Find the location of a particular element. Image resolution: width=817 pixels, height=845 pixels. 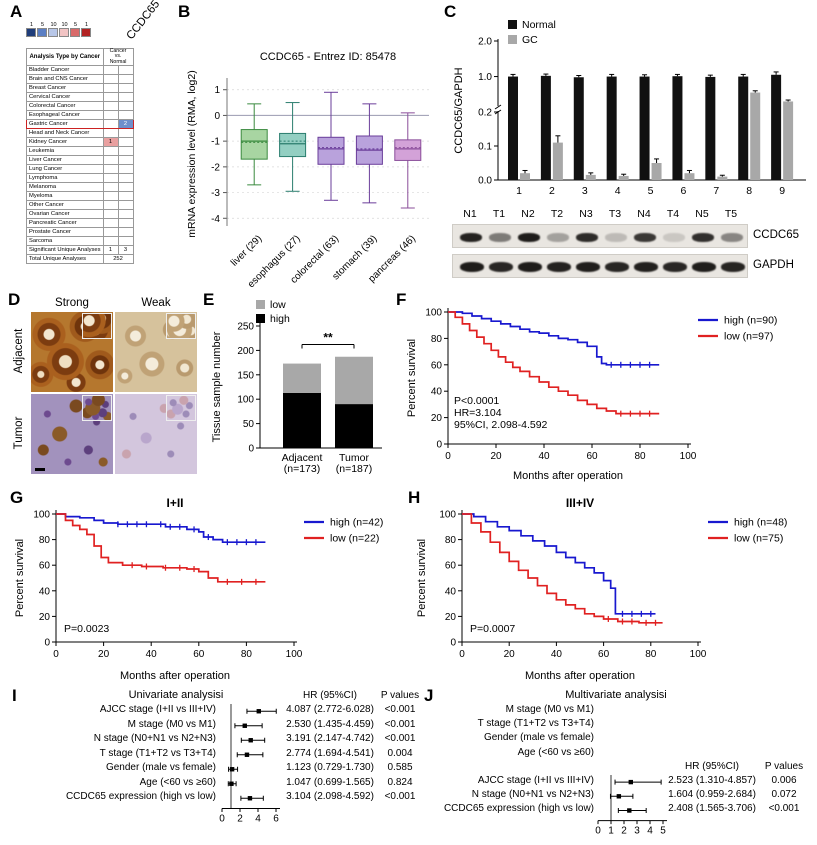

forest-hr-value: 2.530 (1.435-4.459) is located at coordinates (330, 724).